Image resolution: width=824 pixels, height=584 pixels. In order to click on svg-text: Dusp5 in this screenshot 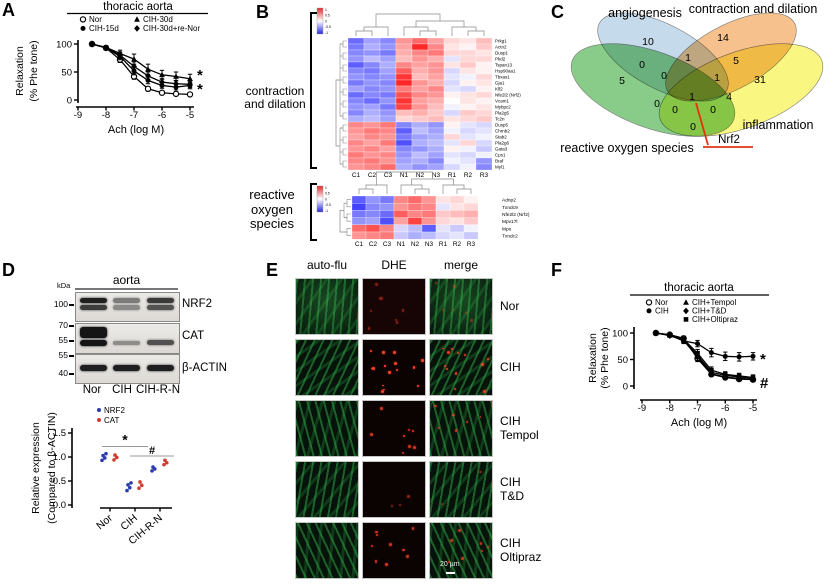, I will do `click(502, 125)`.